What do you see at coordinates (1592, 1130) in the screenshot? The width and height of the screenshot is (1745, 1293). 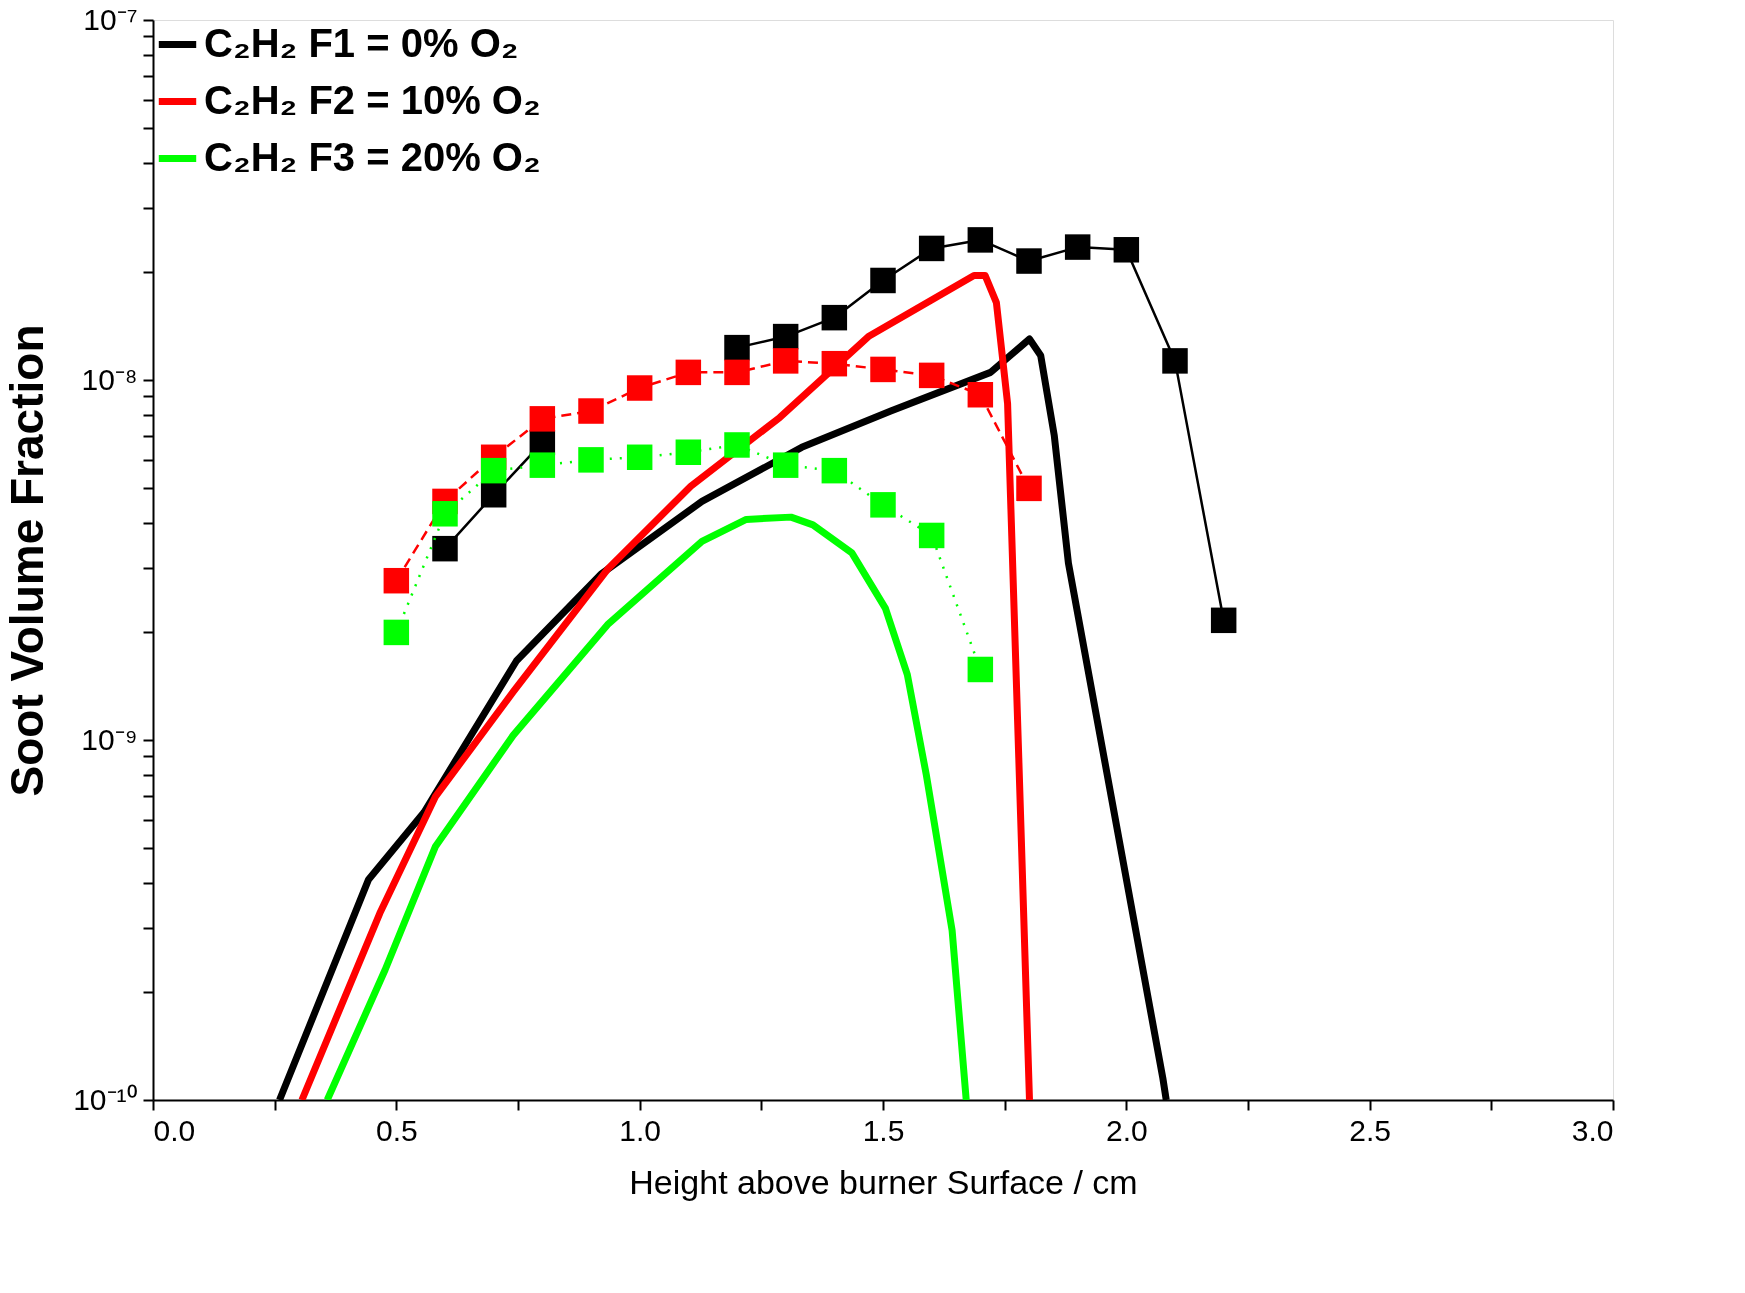 I see `x-tick-label: 3.0` at bounding box center [1592, 1130].